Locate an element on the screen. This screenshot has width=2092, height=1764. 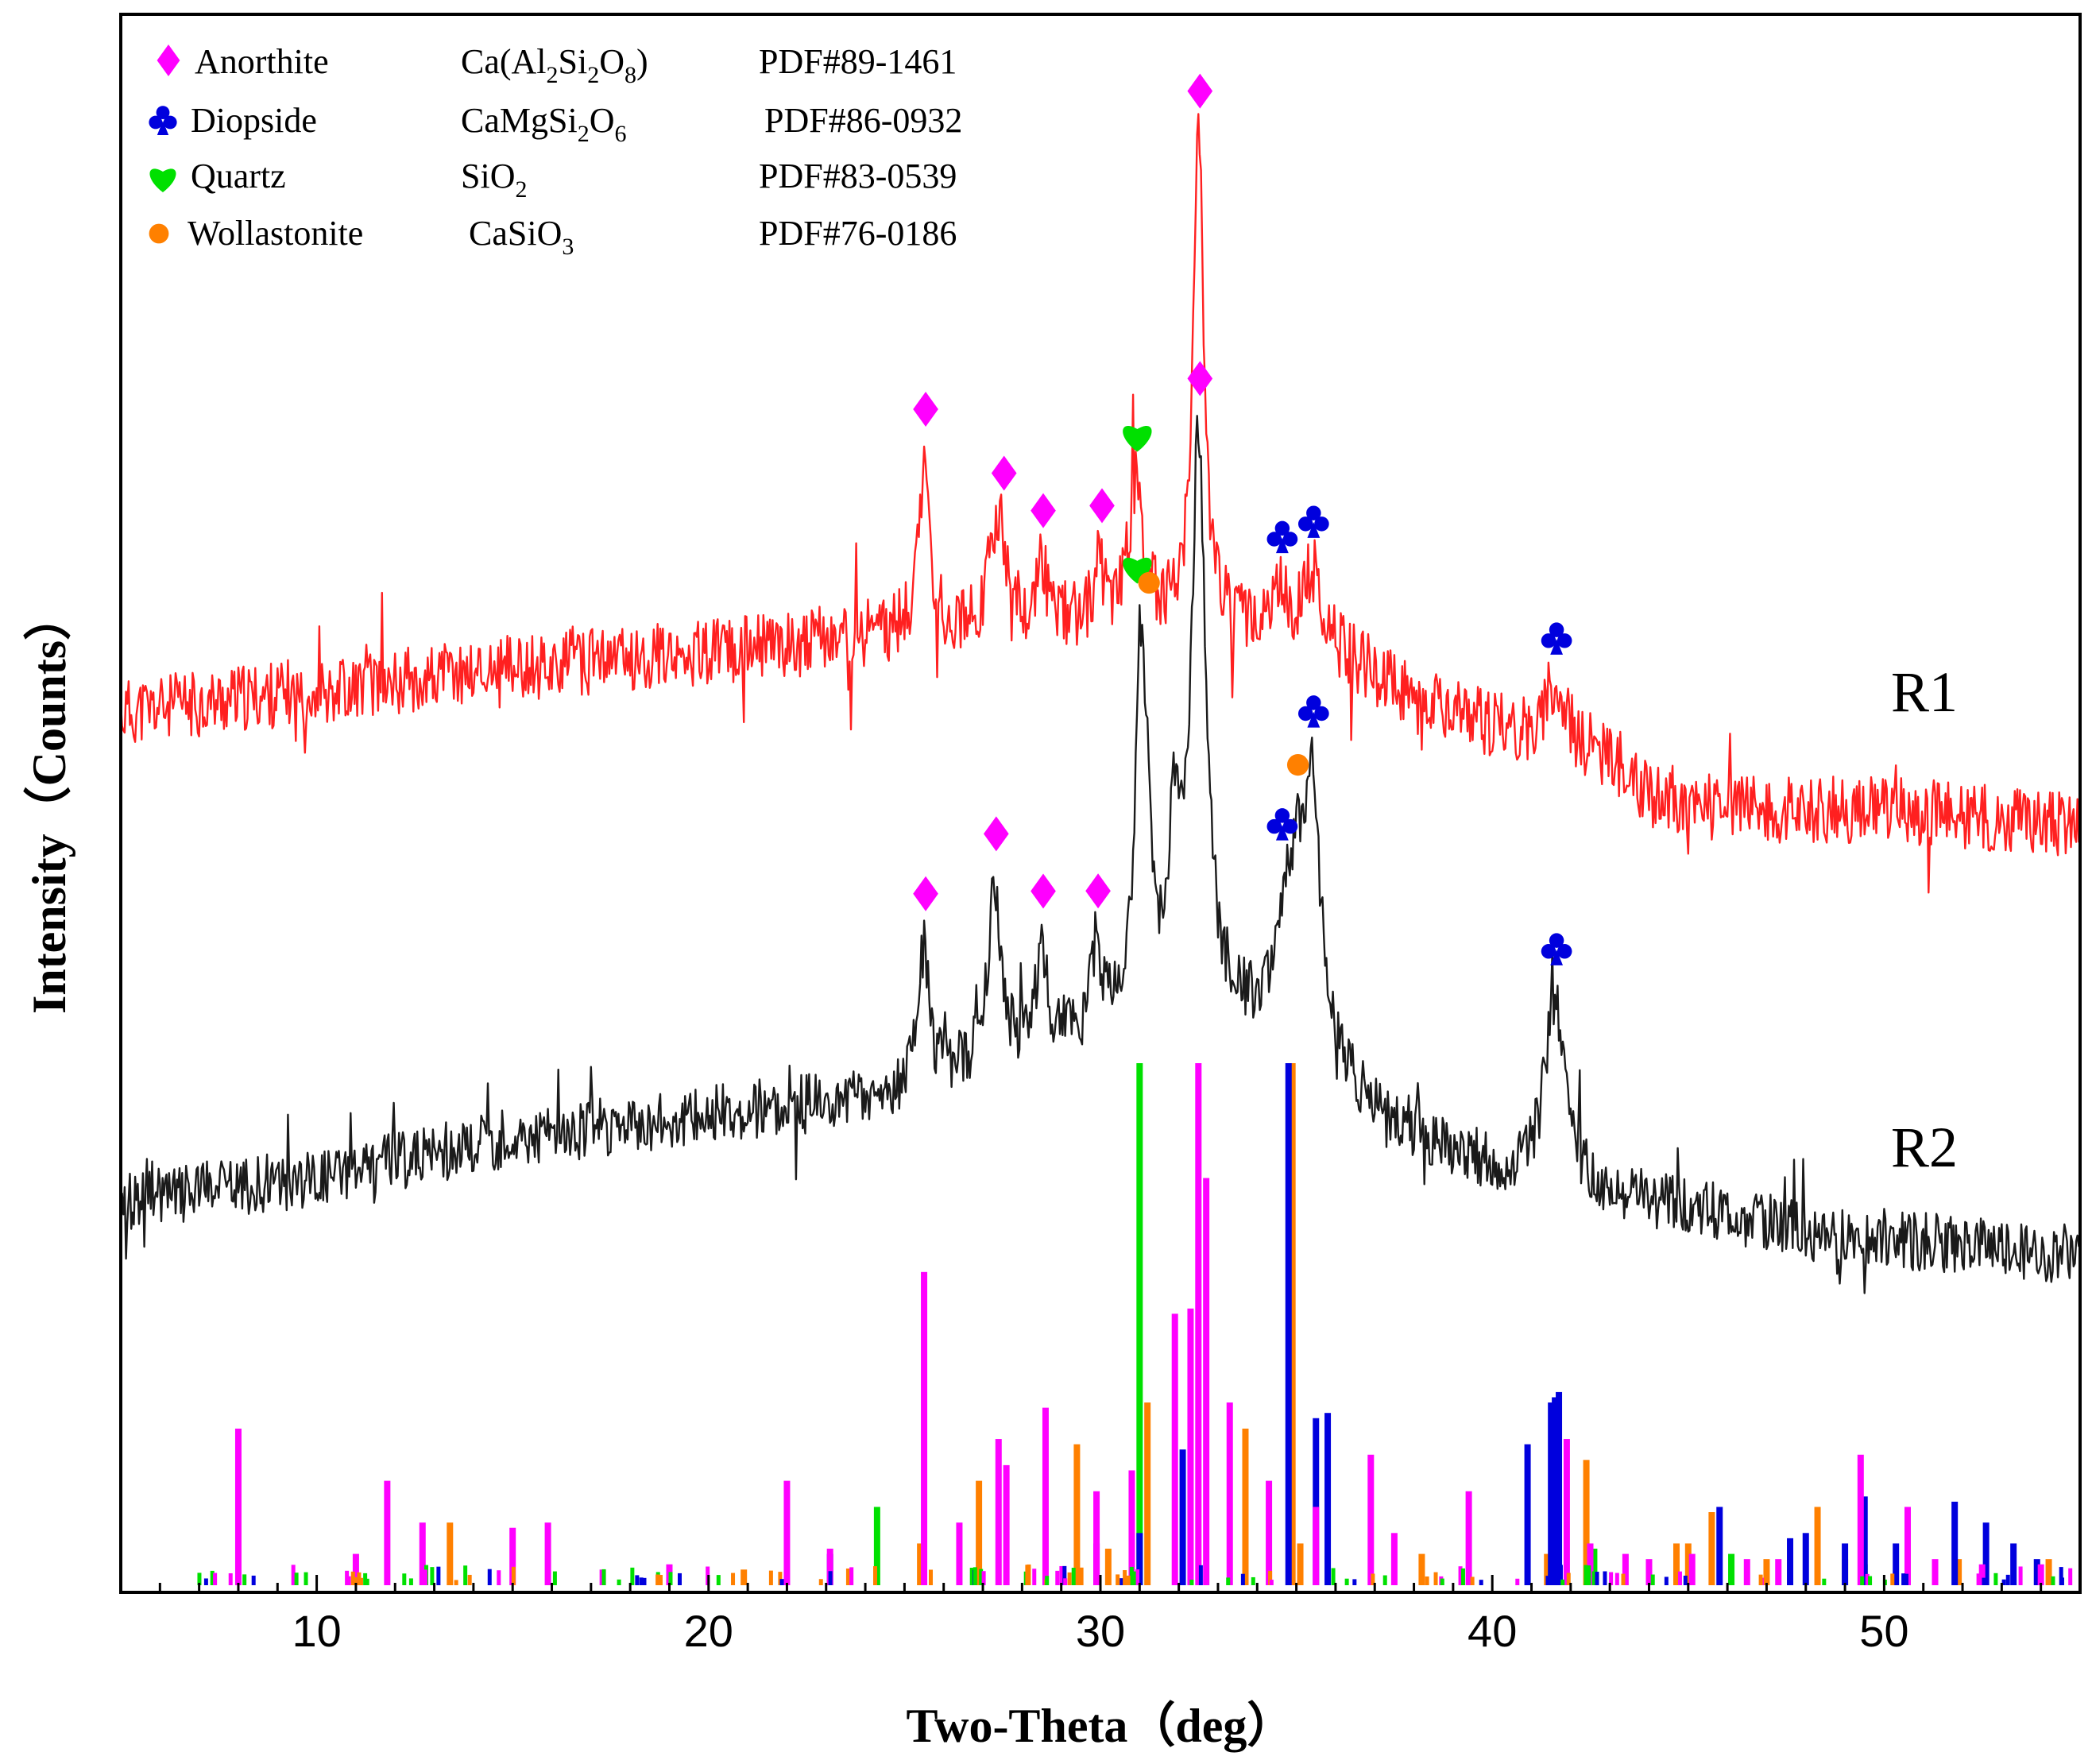
legend-entry-quartz: Quartz SiO2 PDF#83-0539 is located at coordinates (553, 180).